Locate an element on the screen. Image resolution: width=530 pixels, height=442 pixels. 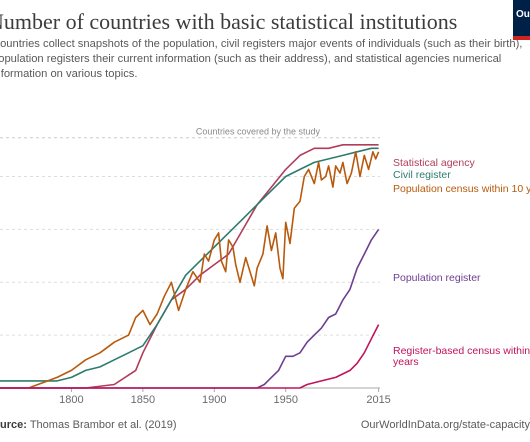
chart-source: Source: Thomas Brambor et al. (2019) is located at coordinates (88, 425).